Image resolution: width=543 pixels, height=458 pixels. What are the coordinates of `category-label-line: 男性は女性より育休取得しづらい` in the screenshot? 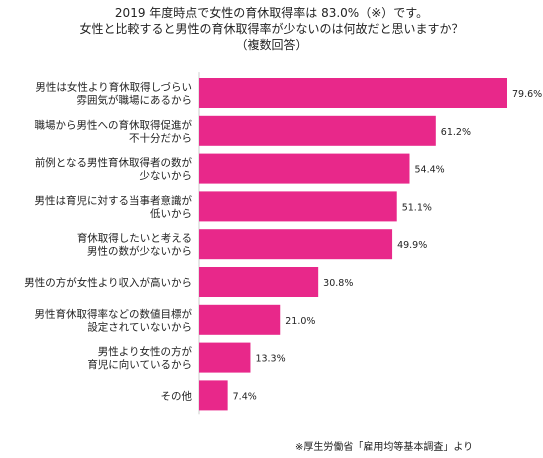 It's located at (113, 87).